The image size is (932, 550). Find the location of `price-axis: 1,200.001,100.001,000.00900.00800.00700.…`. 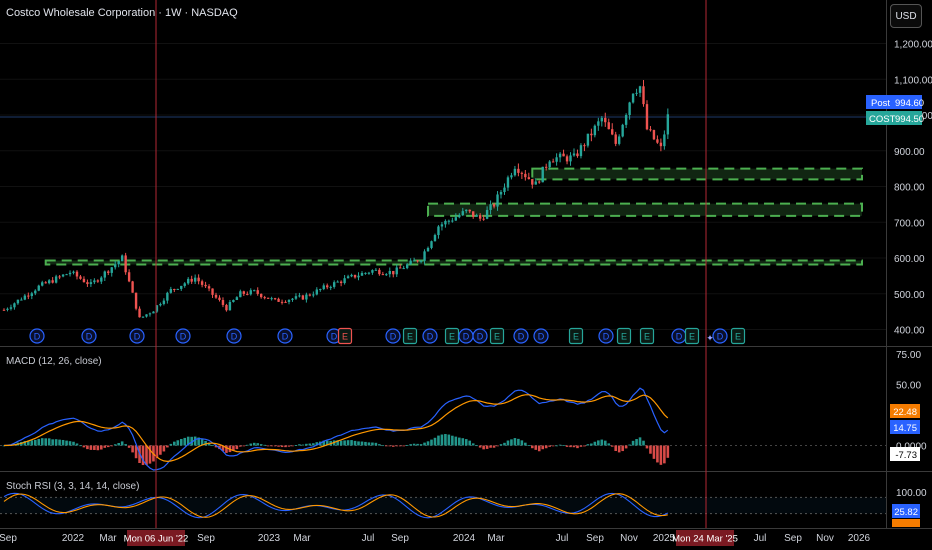

price-axis: 1,200.001,100.001,000.00900.00800.00700.… is located at coordinates (899, 284).